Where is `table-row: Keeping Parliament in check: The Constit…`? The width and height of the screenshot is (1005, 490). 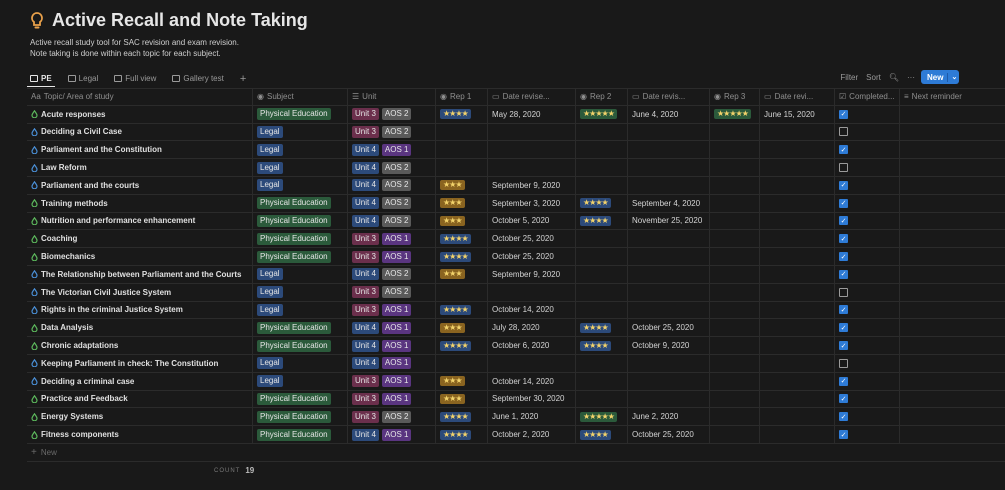 table-row: Keeping Parliament in check: The Constit… is located at coordinates (516, 363).